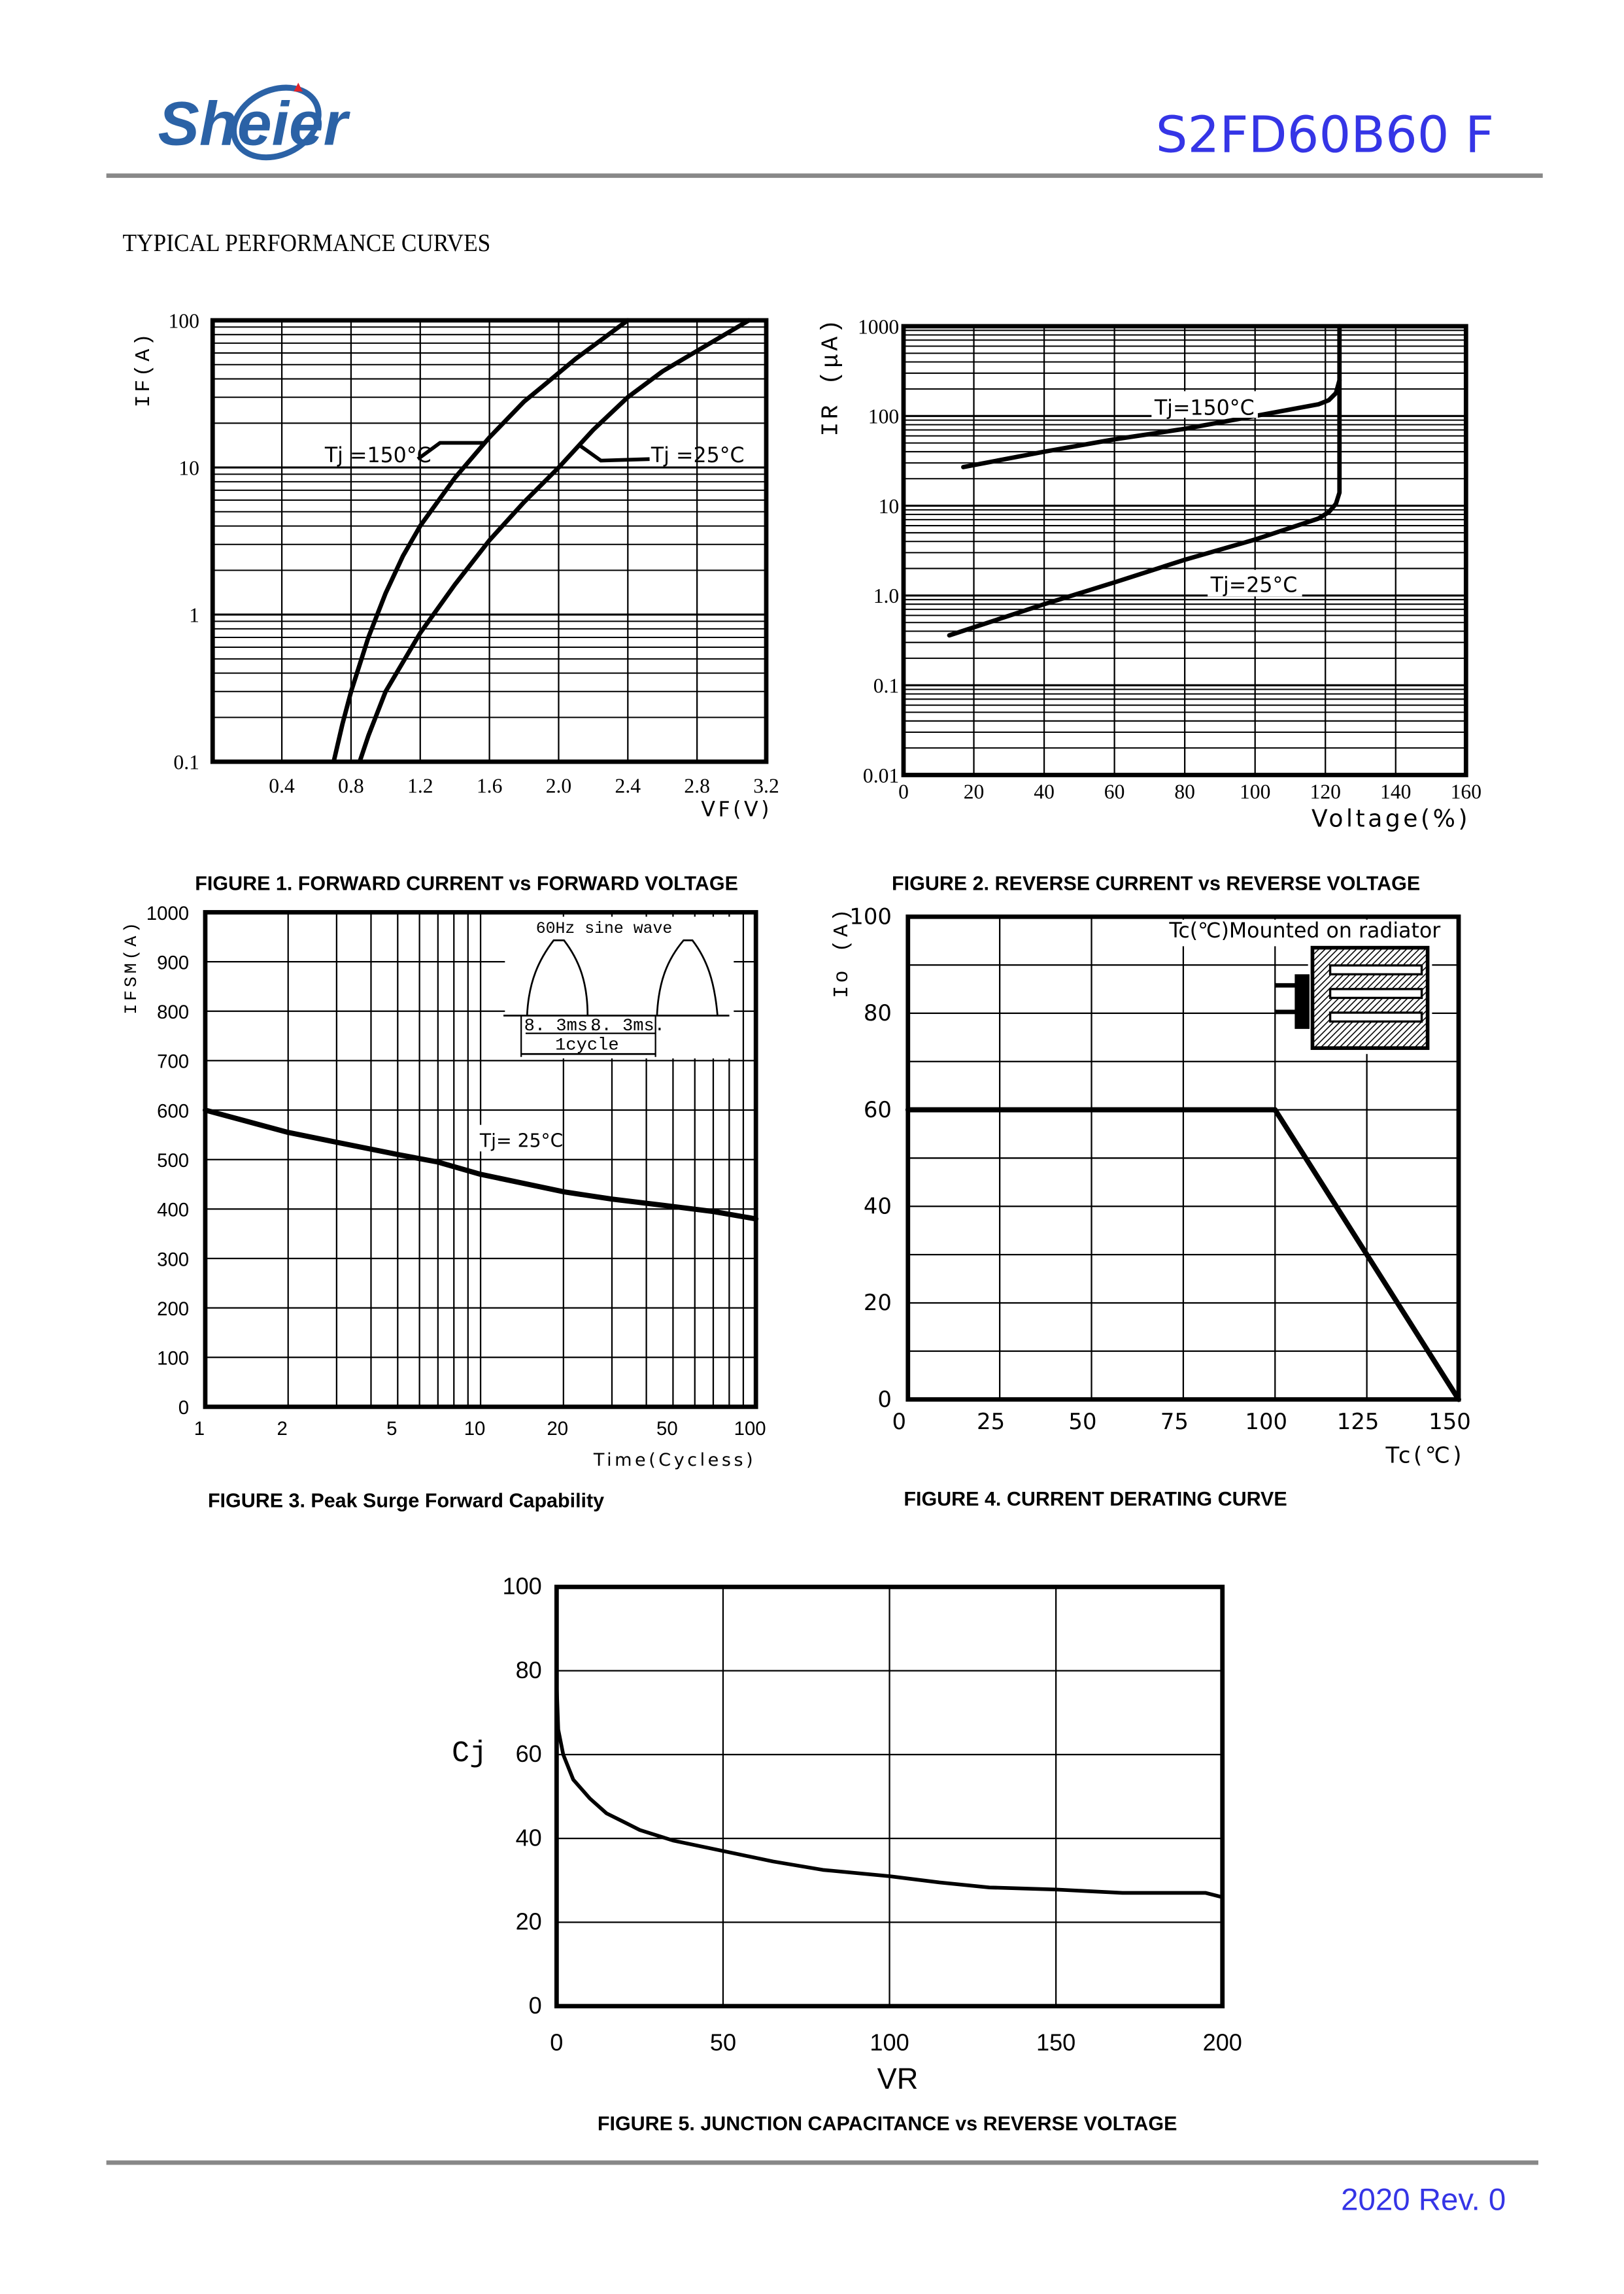  Describe the element at coordinates (276, 123) in the screenshot. I see `logo-swoosh` at that location.